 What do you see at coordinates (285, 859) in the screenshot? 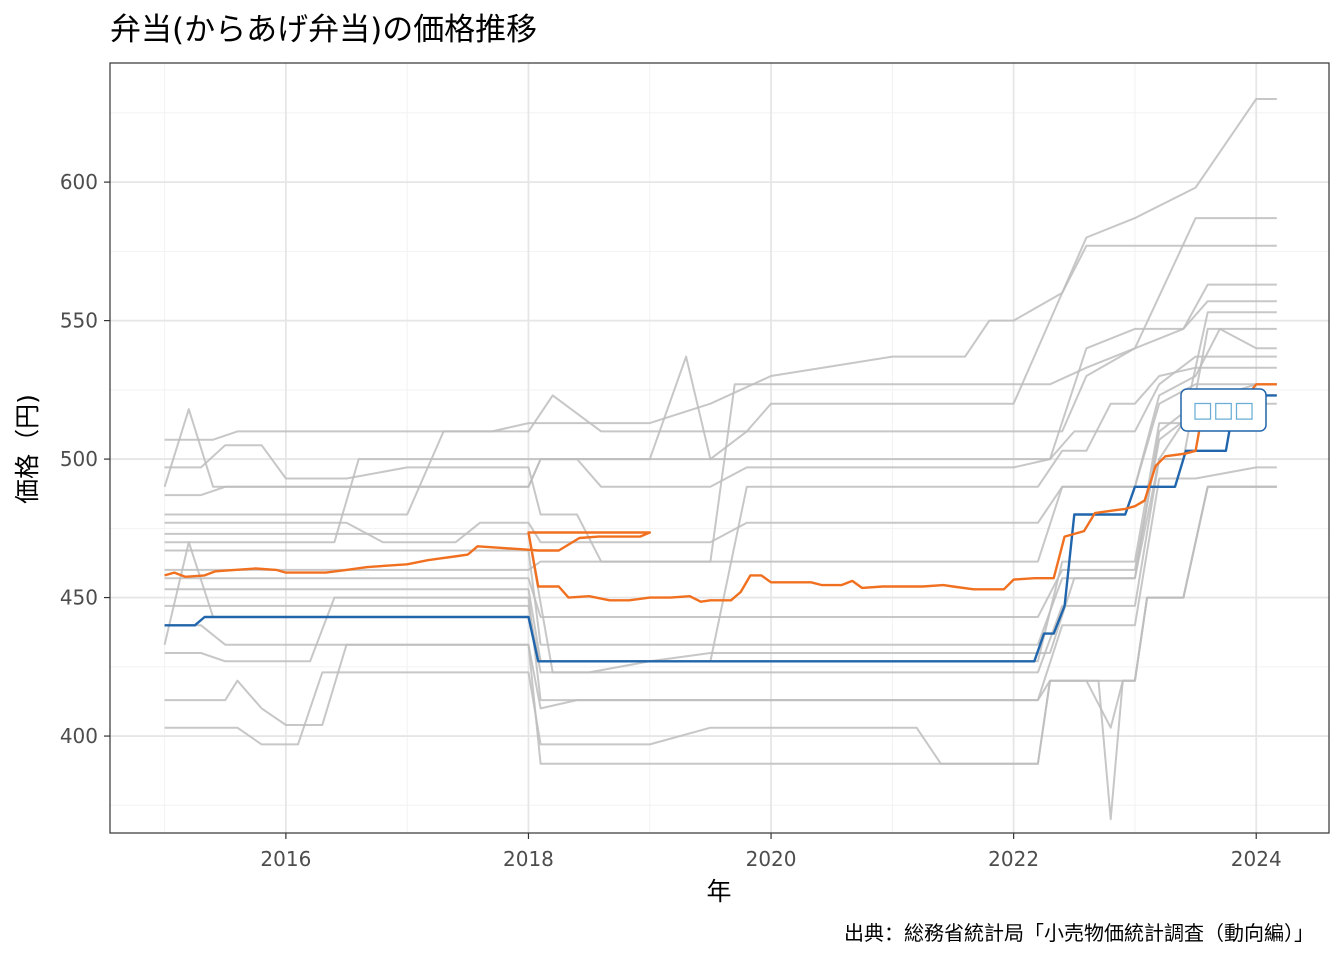
I see `x-tick-label: 2016` at bounding box center [285, 859].